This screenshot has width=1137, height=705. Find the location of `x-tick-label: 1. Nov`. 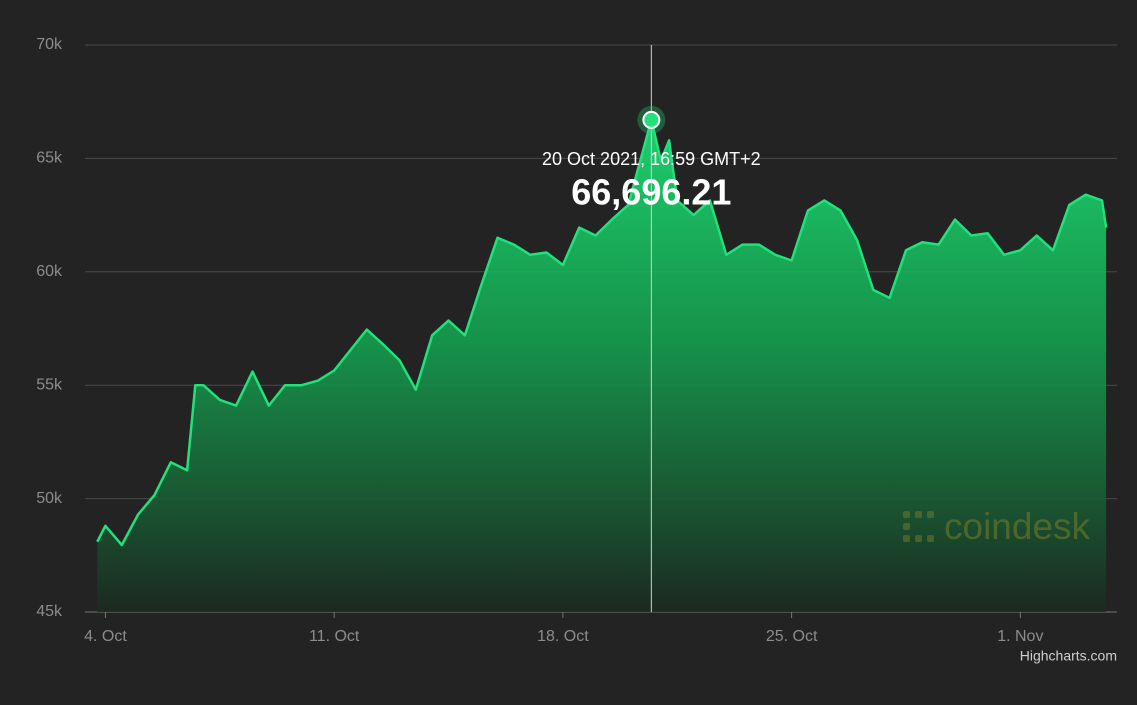

x-tick-label: 1. Nov is located at coordinates (1020, 636).